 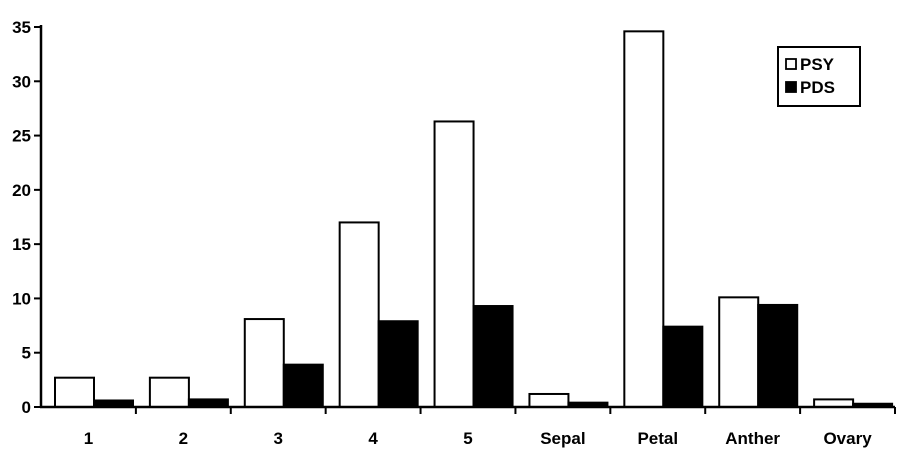 I want to click on x-axis-labels: 1 2 3 4 5 Sepal Petal Anther Ovary, so click(x=478, y=438).